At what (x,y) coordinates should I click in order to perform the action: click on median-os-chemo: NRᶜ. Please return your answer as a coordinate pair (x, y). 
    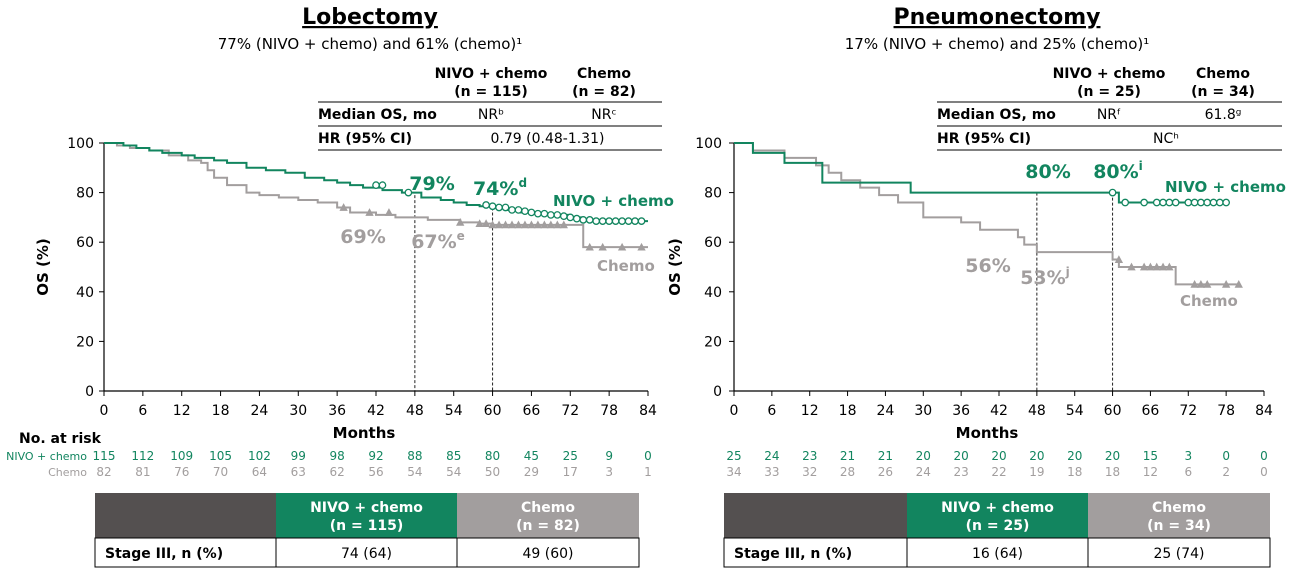
    Looking at the image, I should click on (603, 115).